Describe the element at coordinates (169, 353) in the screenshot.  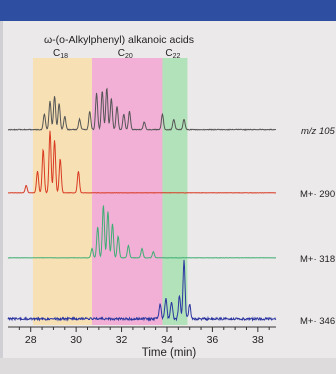
I see `x-axis-label: Time (min)` at that location.